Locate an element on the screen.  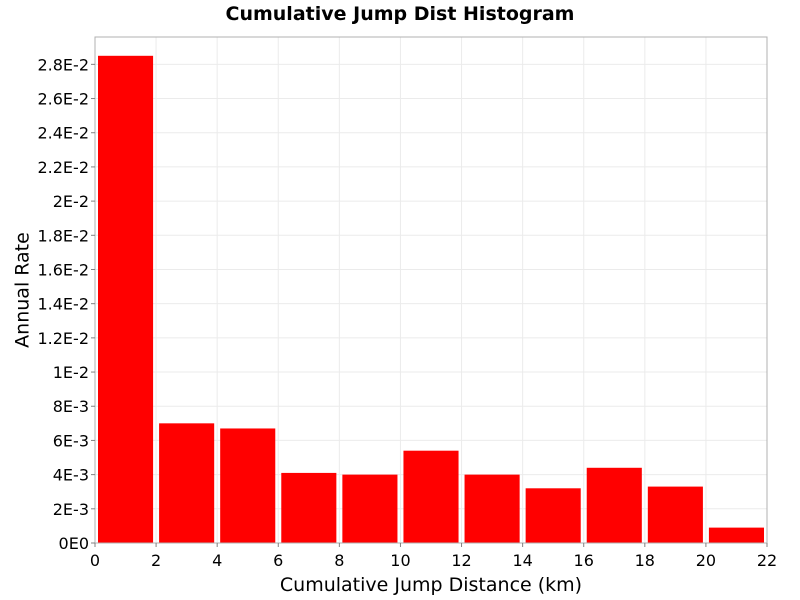
x-tick-label: 4 is located at coordinates (217, 560).